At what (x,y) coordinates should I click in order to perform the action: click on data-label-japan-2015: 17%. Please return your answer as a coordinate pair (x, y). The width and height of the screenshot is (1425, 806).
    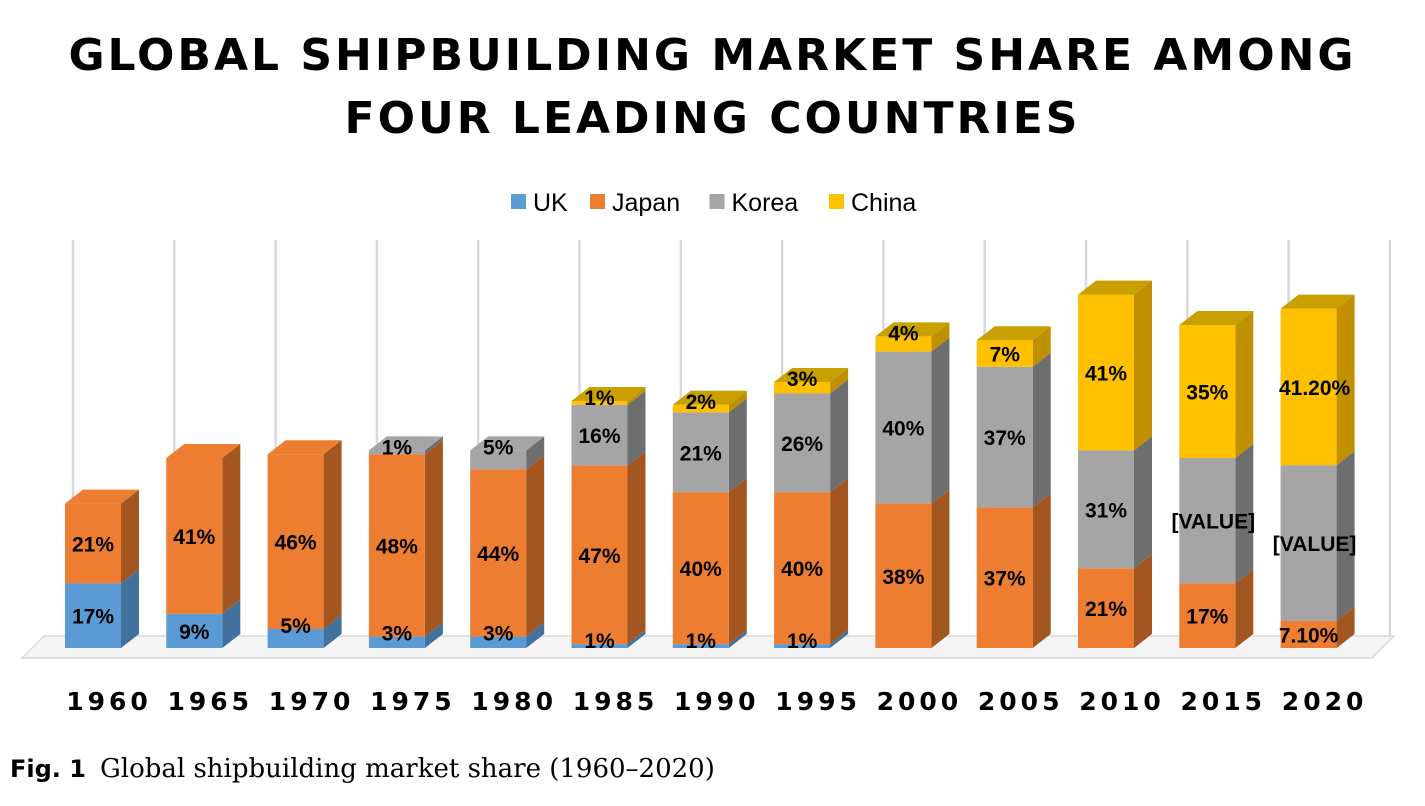
    Looking at the image, I should click on (1207, 617).